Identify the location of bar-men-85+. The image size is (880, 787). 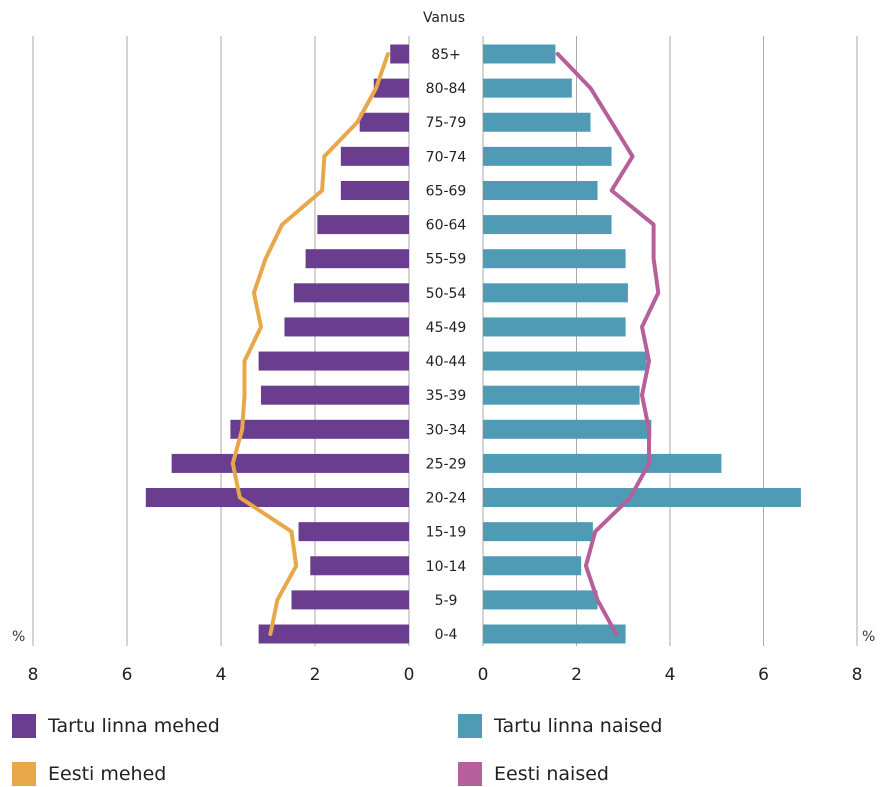
(399, 54).